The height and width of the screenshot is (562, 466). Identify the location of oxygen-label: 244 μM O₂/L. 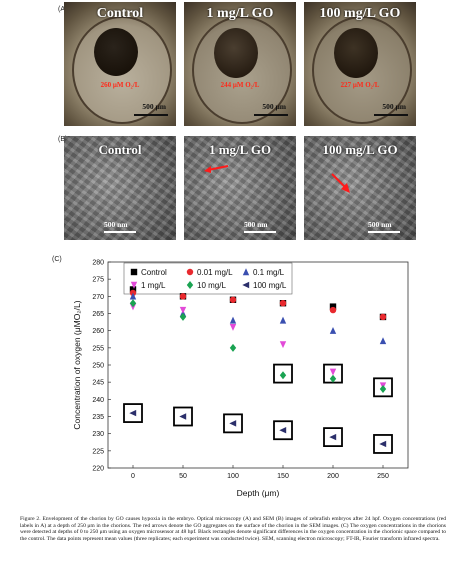
(240, 85).